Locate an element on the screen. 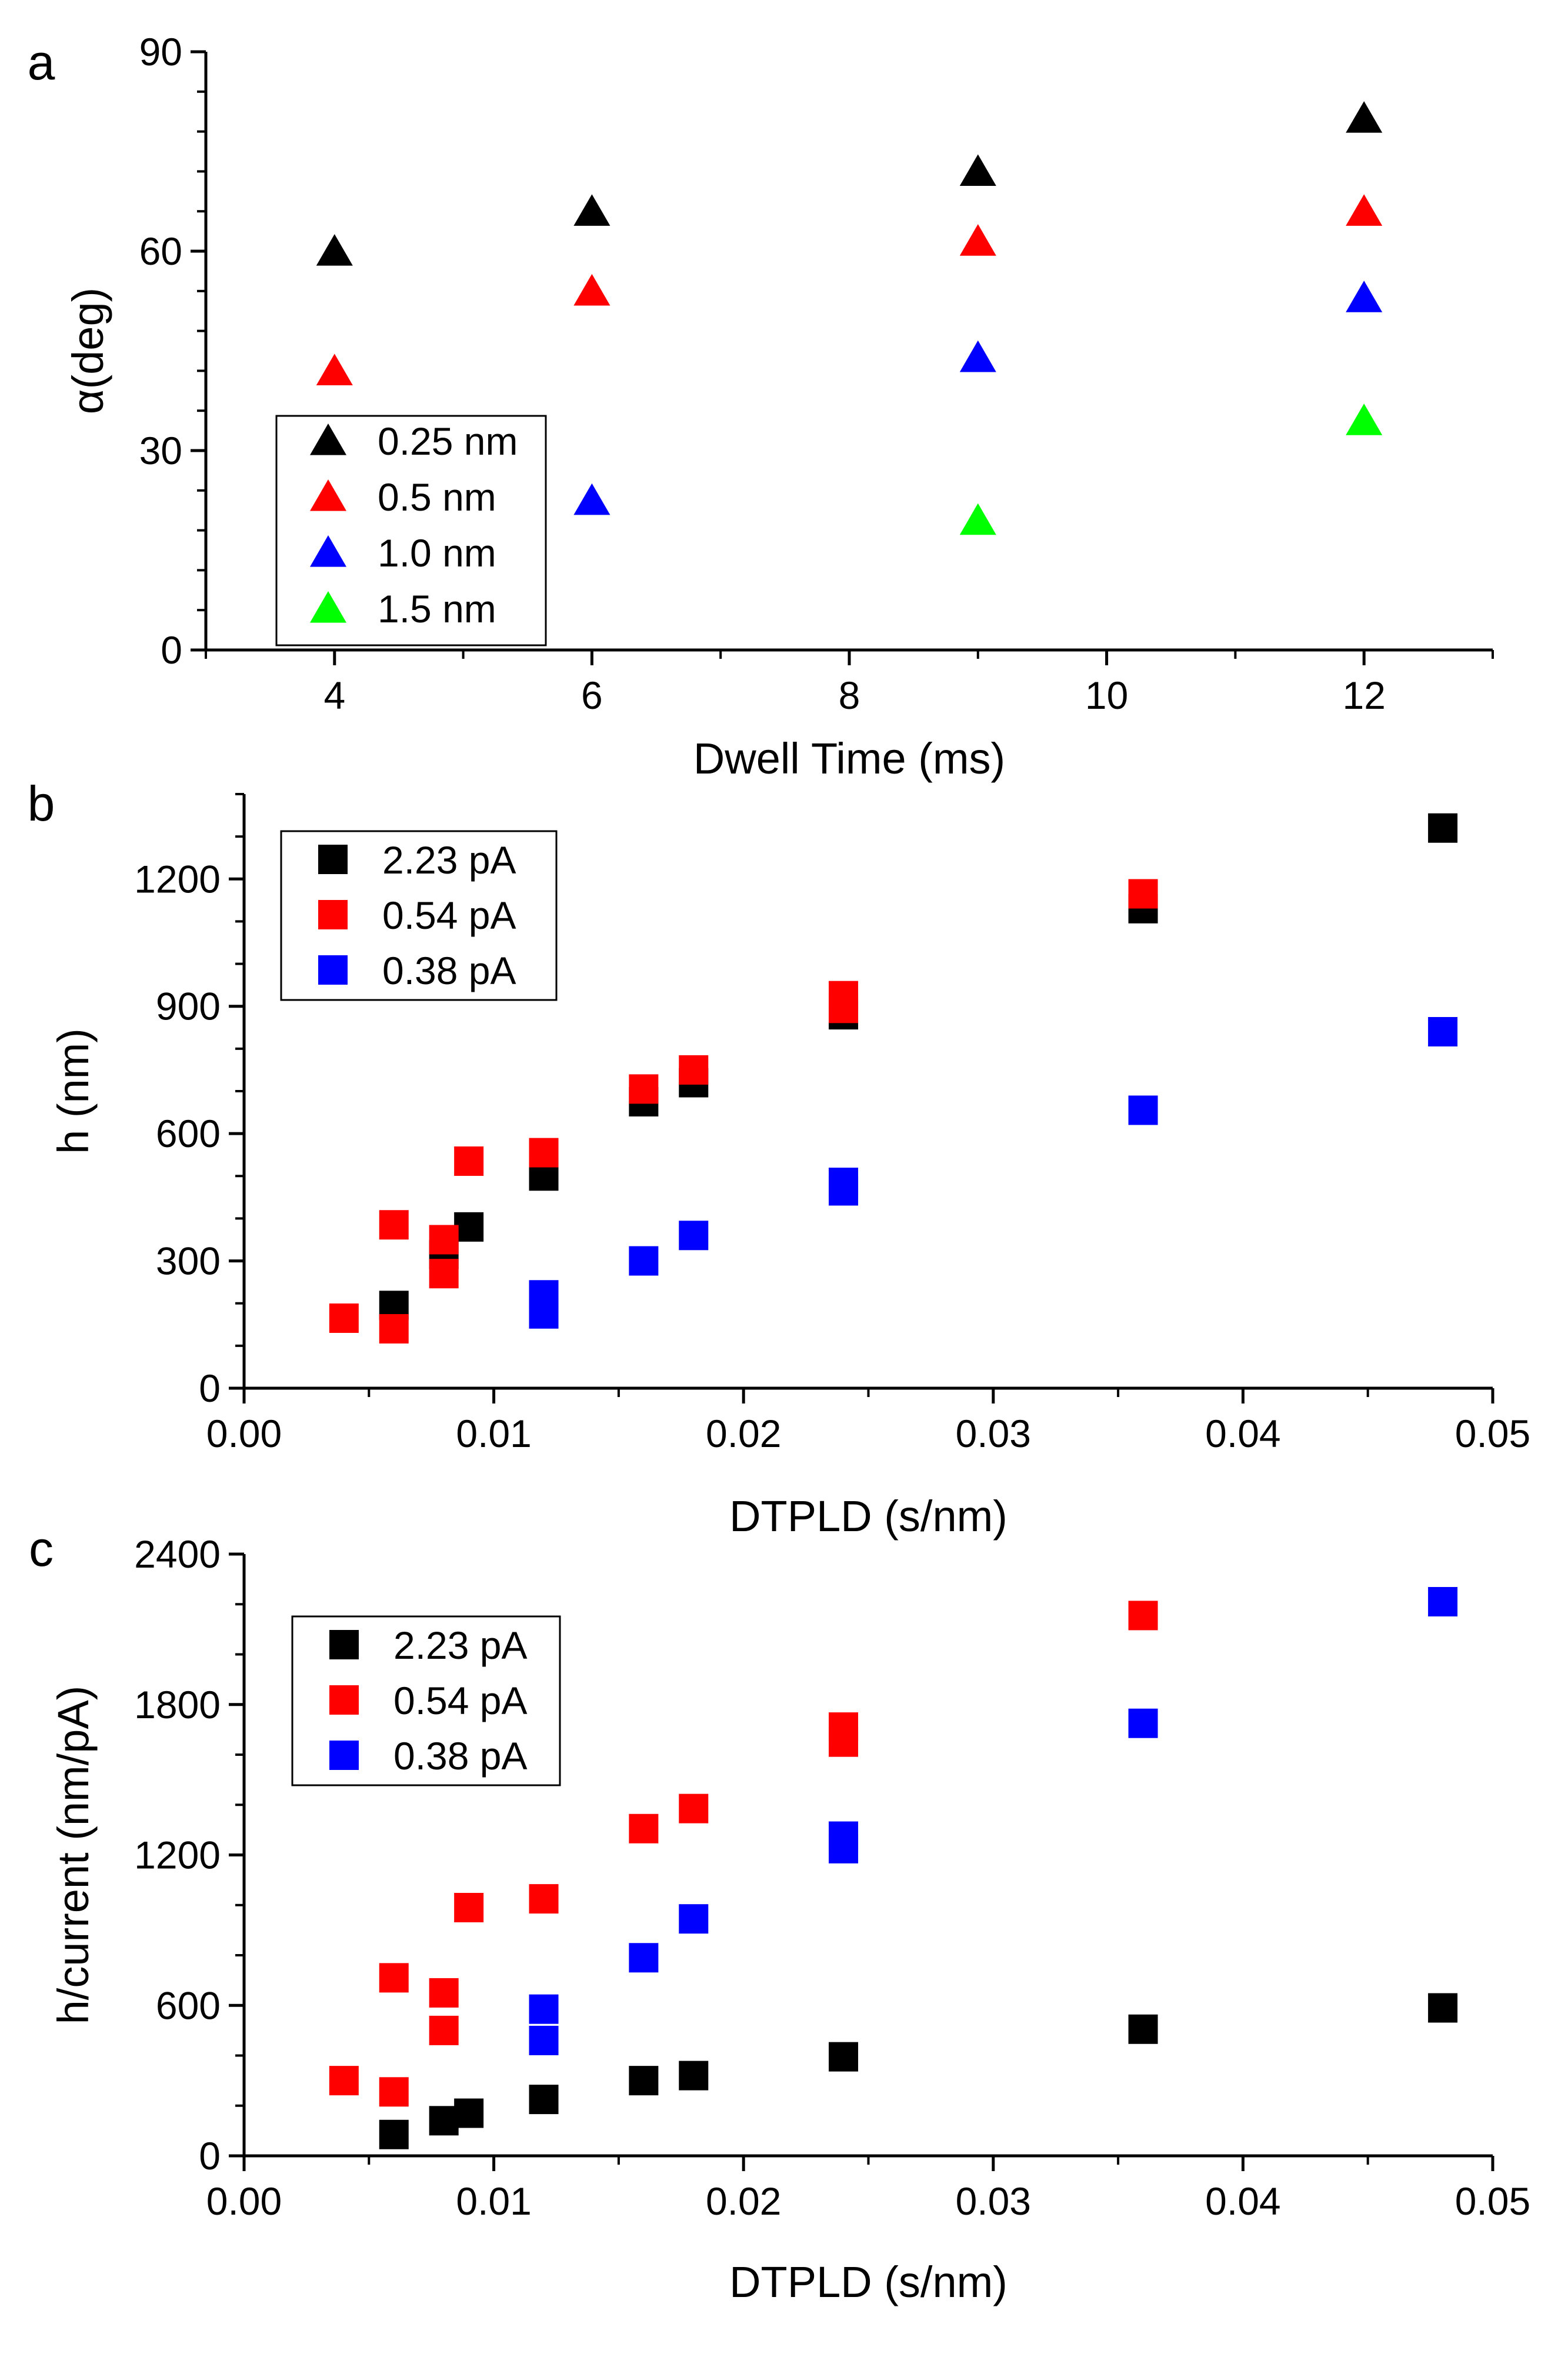 The width and height of the screenshot is (1568, 2357). y-tick-label: 90 is located at coordinates (160, 52).